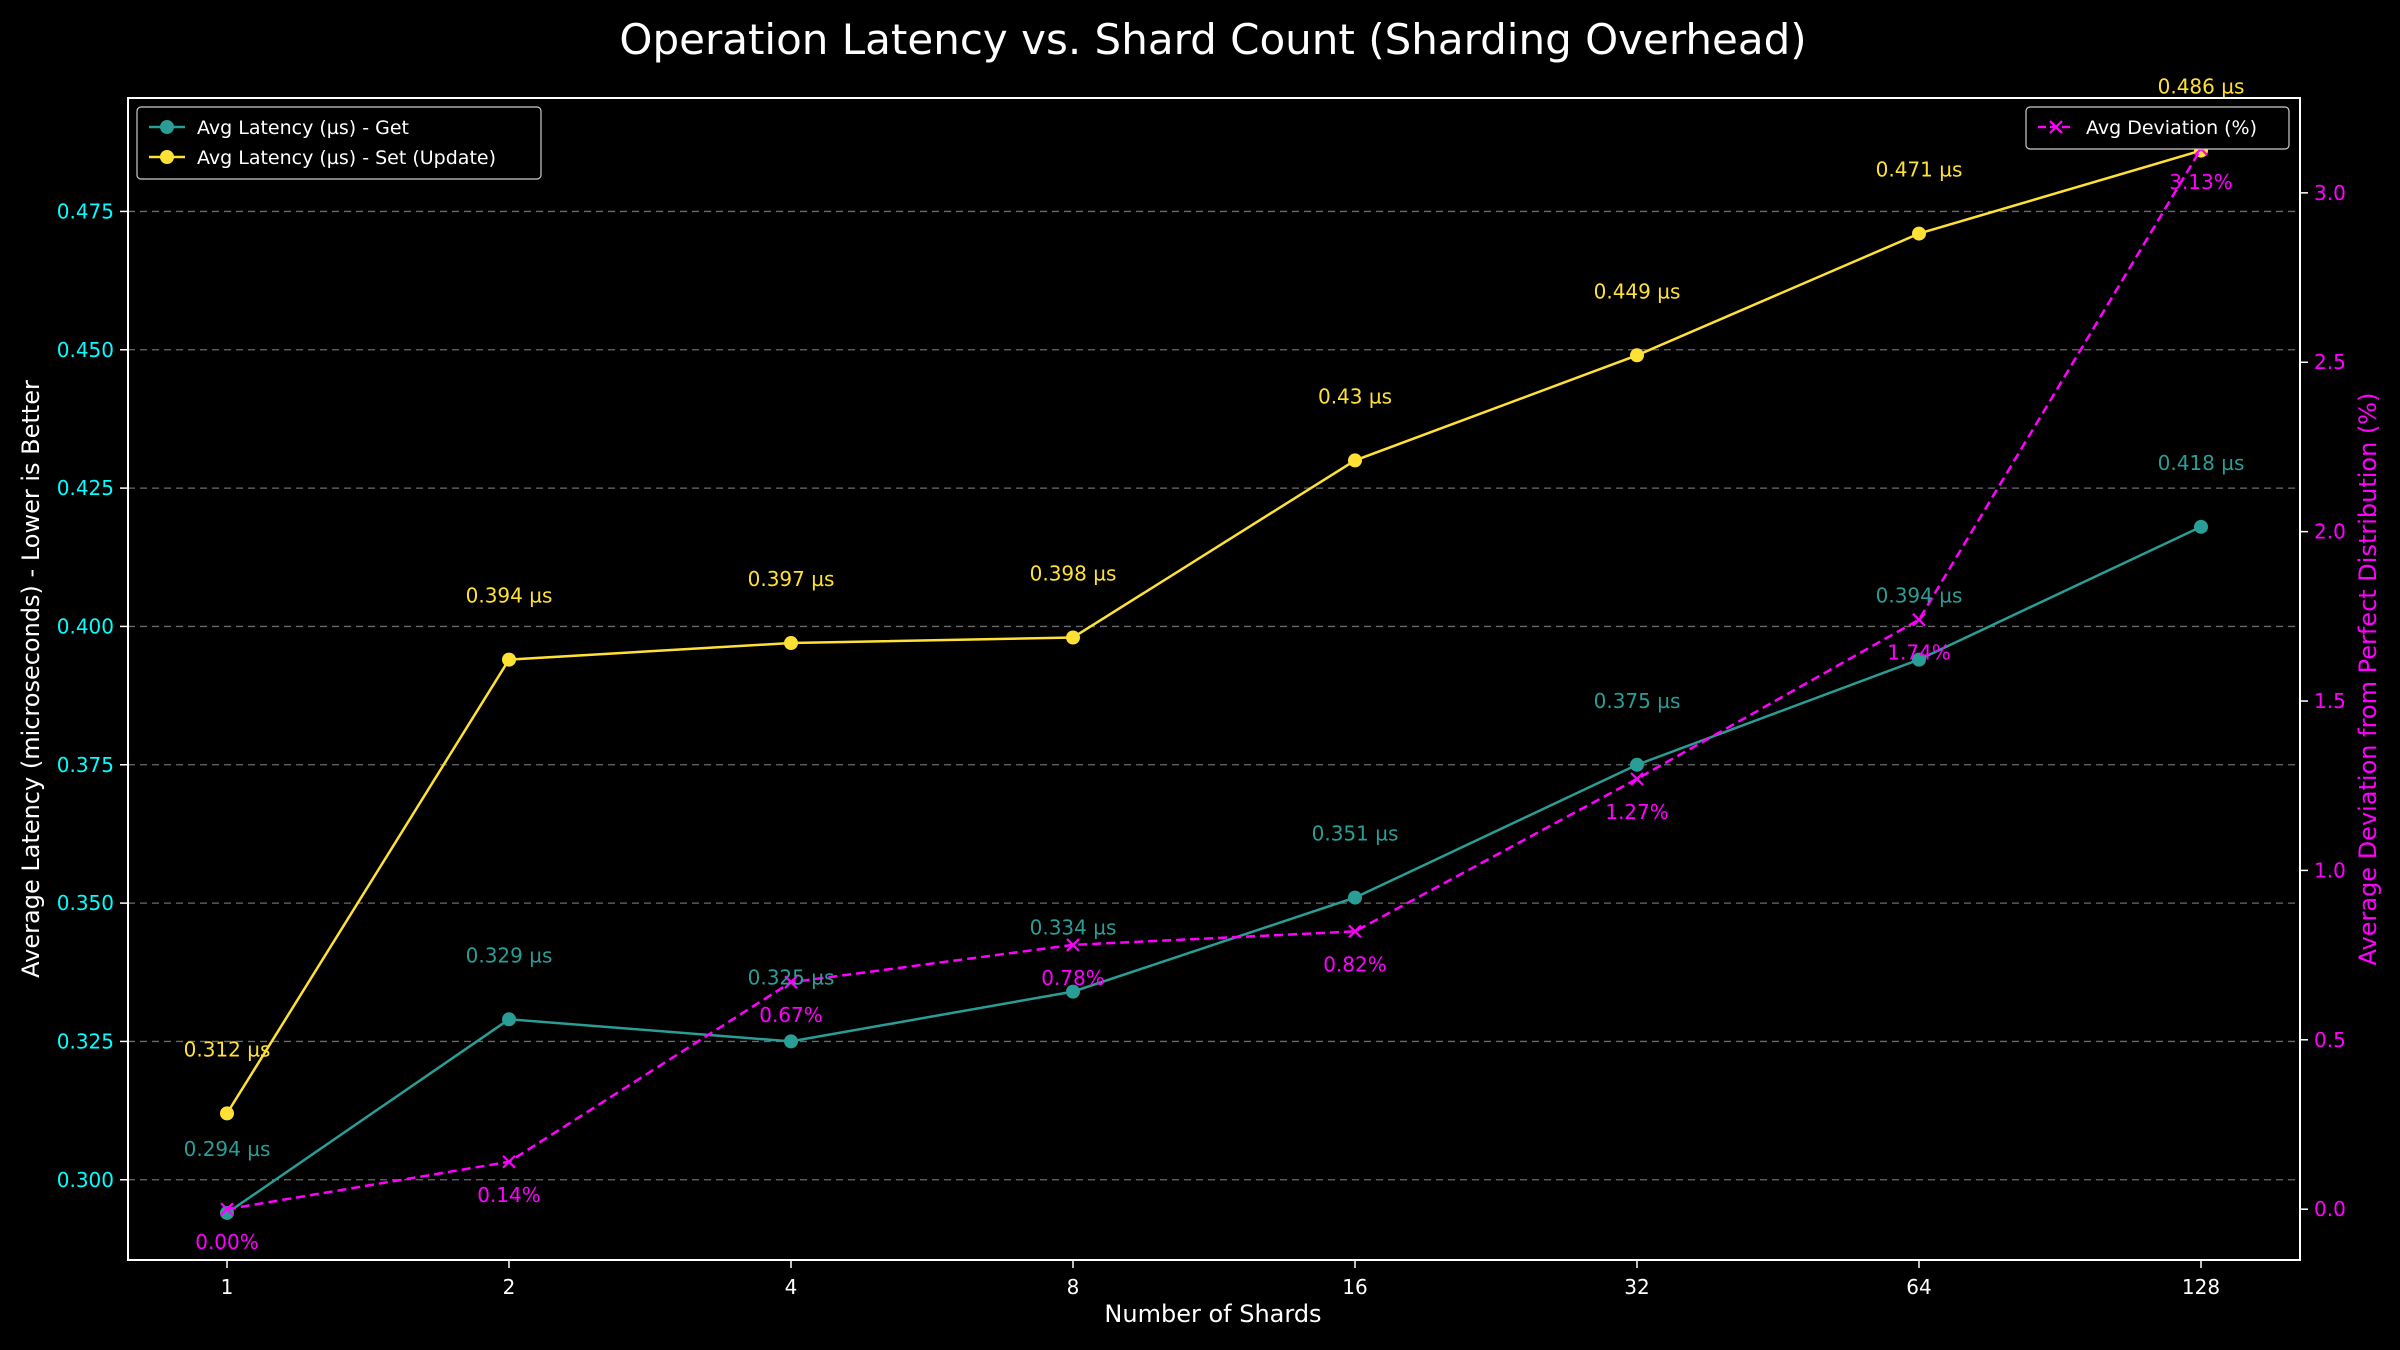 The image size is (2400, 1350). Describe the element at coordinates (85, 1180) in the screenshot. I see `y-left-tick-label: 0.300` at that location.